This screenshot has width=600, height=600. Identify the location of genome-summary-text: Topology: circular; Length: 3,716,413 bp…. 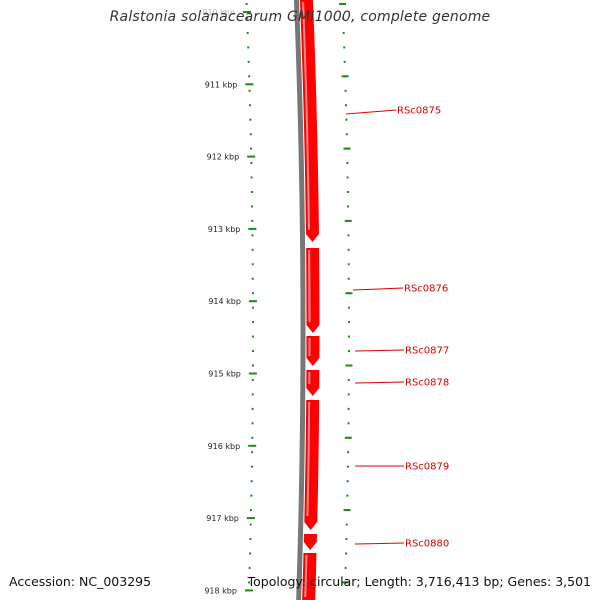
(419, 581).